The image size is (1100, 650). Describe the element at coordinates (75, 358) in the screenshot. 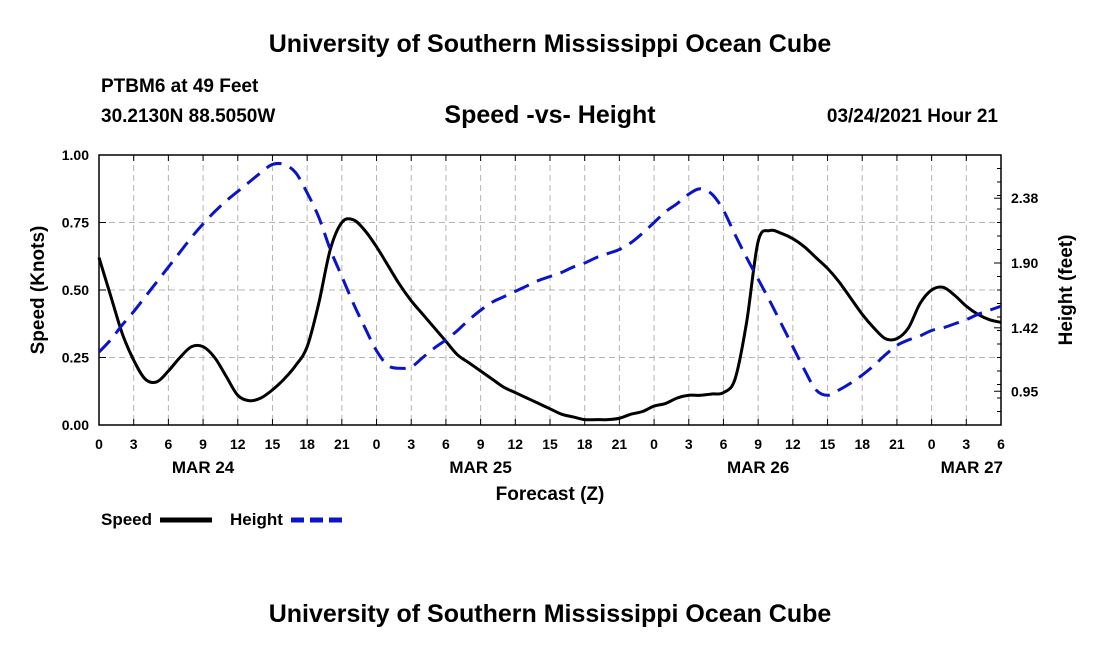

I see `y-tick-label: 0.25` at that location.